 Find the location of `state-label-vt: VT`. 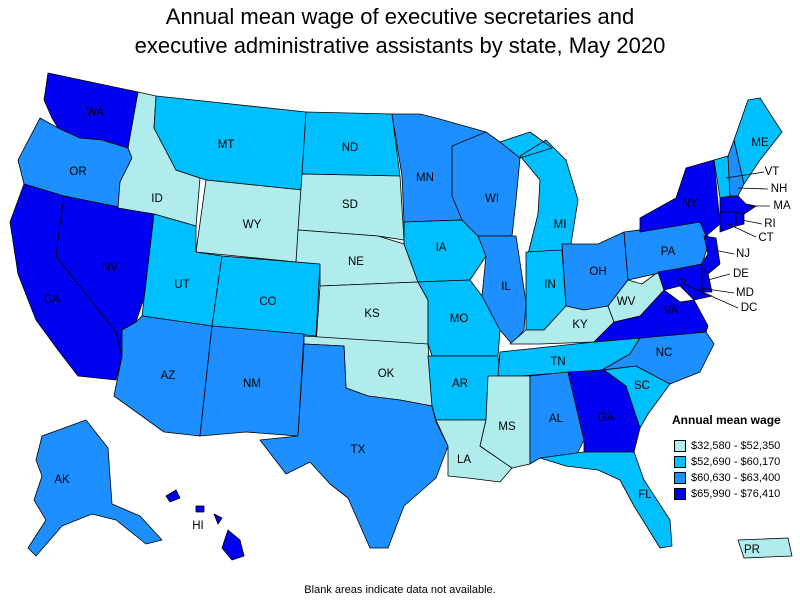

state-label-vt: VT is located at coordinates (772, 172).